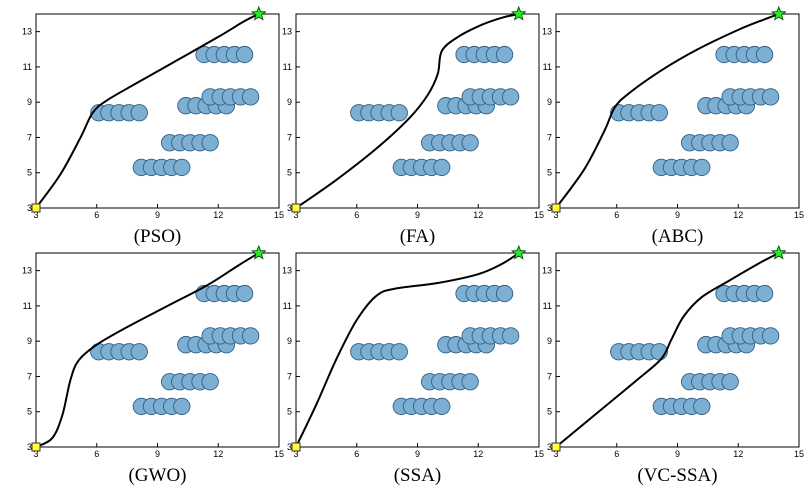  What do you see at coordinates (418, 475) in the screenshot?
I see `panel-caption: (SSA)` at bounding box center [418, 475].